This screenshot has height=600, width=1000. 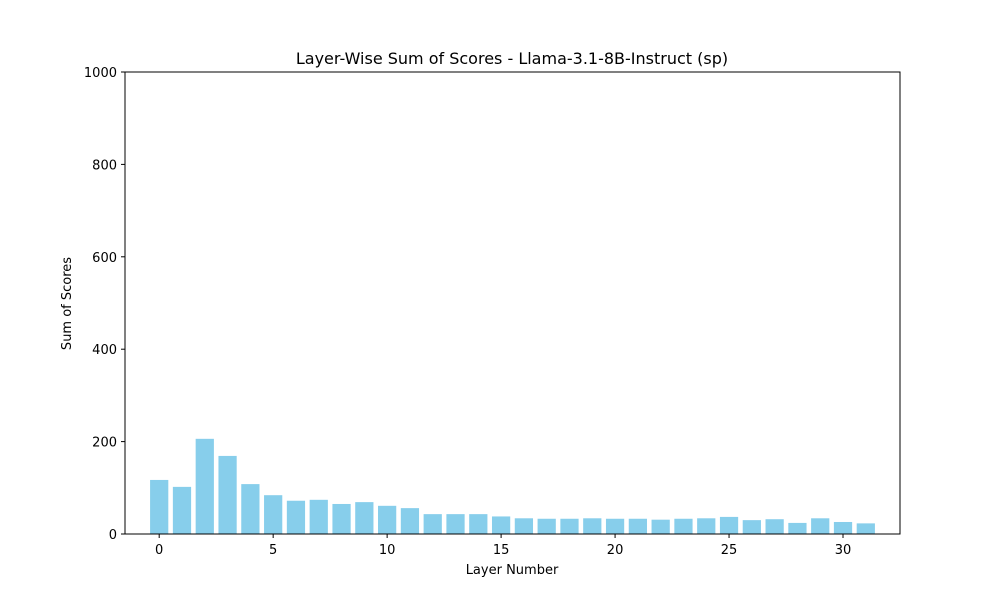 I want to click on x-tick-label: 10, so click(x=387, y=550).